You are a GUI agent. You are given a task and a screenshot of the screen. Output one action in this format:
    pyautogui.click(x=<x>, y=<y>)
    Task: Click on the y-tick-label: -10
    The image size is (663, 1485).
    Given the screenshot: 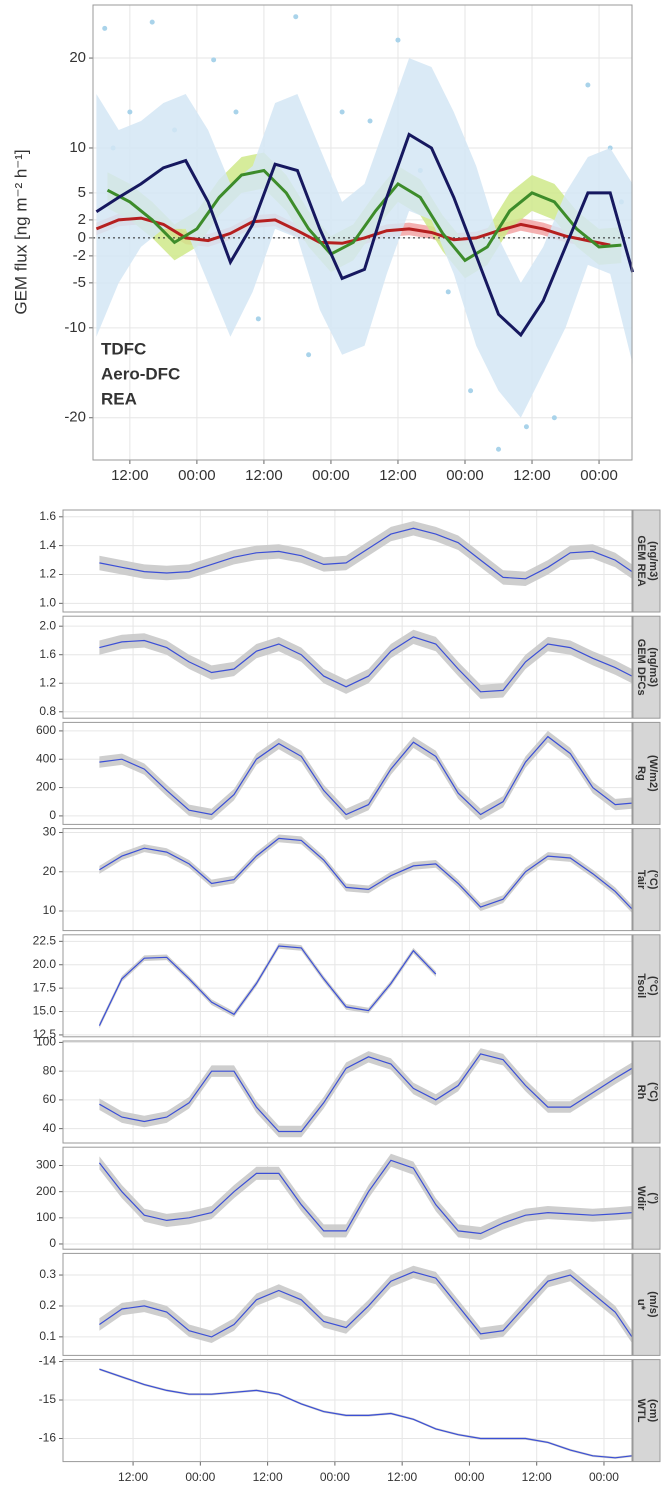 What is the action you would take?
    pyautogui.click(x=75, y=327)
    